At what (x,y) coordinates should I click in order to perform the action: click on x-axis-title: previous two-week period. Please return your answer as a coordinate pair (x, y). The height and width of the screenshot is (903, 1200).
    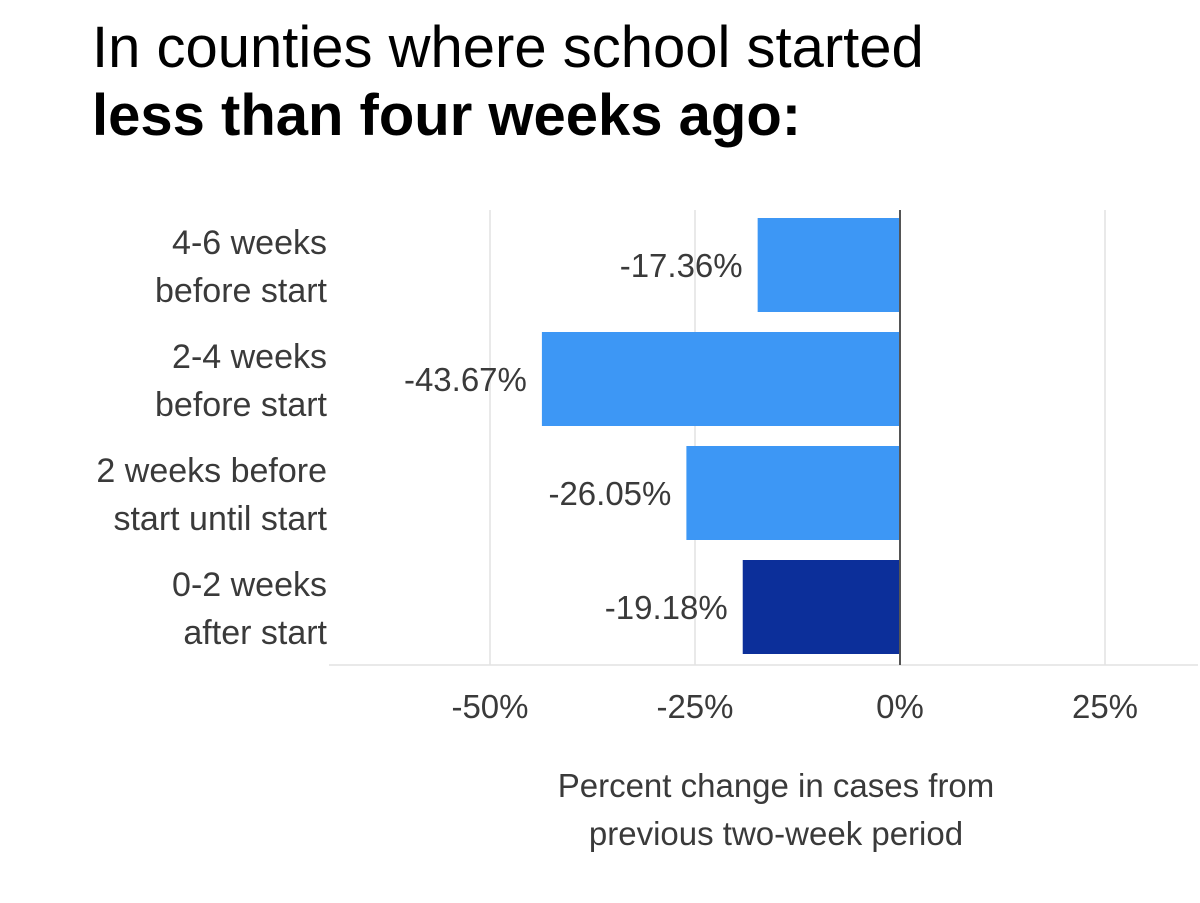
    Looking at the image, I should click on (776, 833).